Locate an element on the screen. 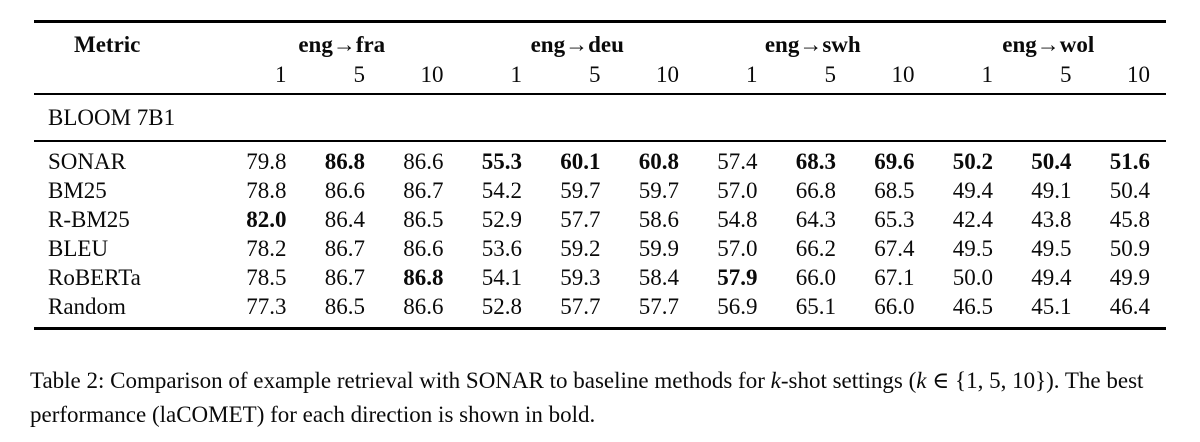 Image resolution: width=1200 pixels, height=442 pixels. value-cell: 77.3 is located at coordinates (266, 306).